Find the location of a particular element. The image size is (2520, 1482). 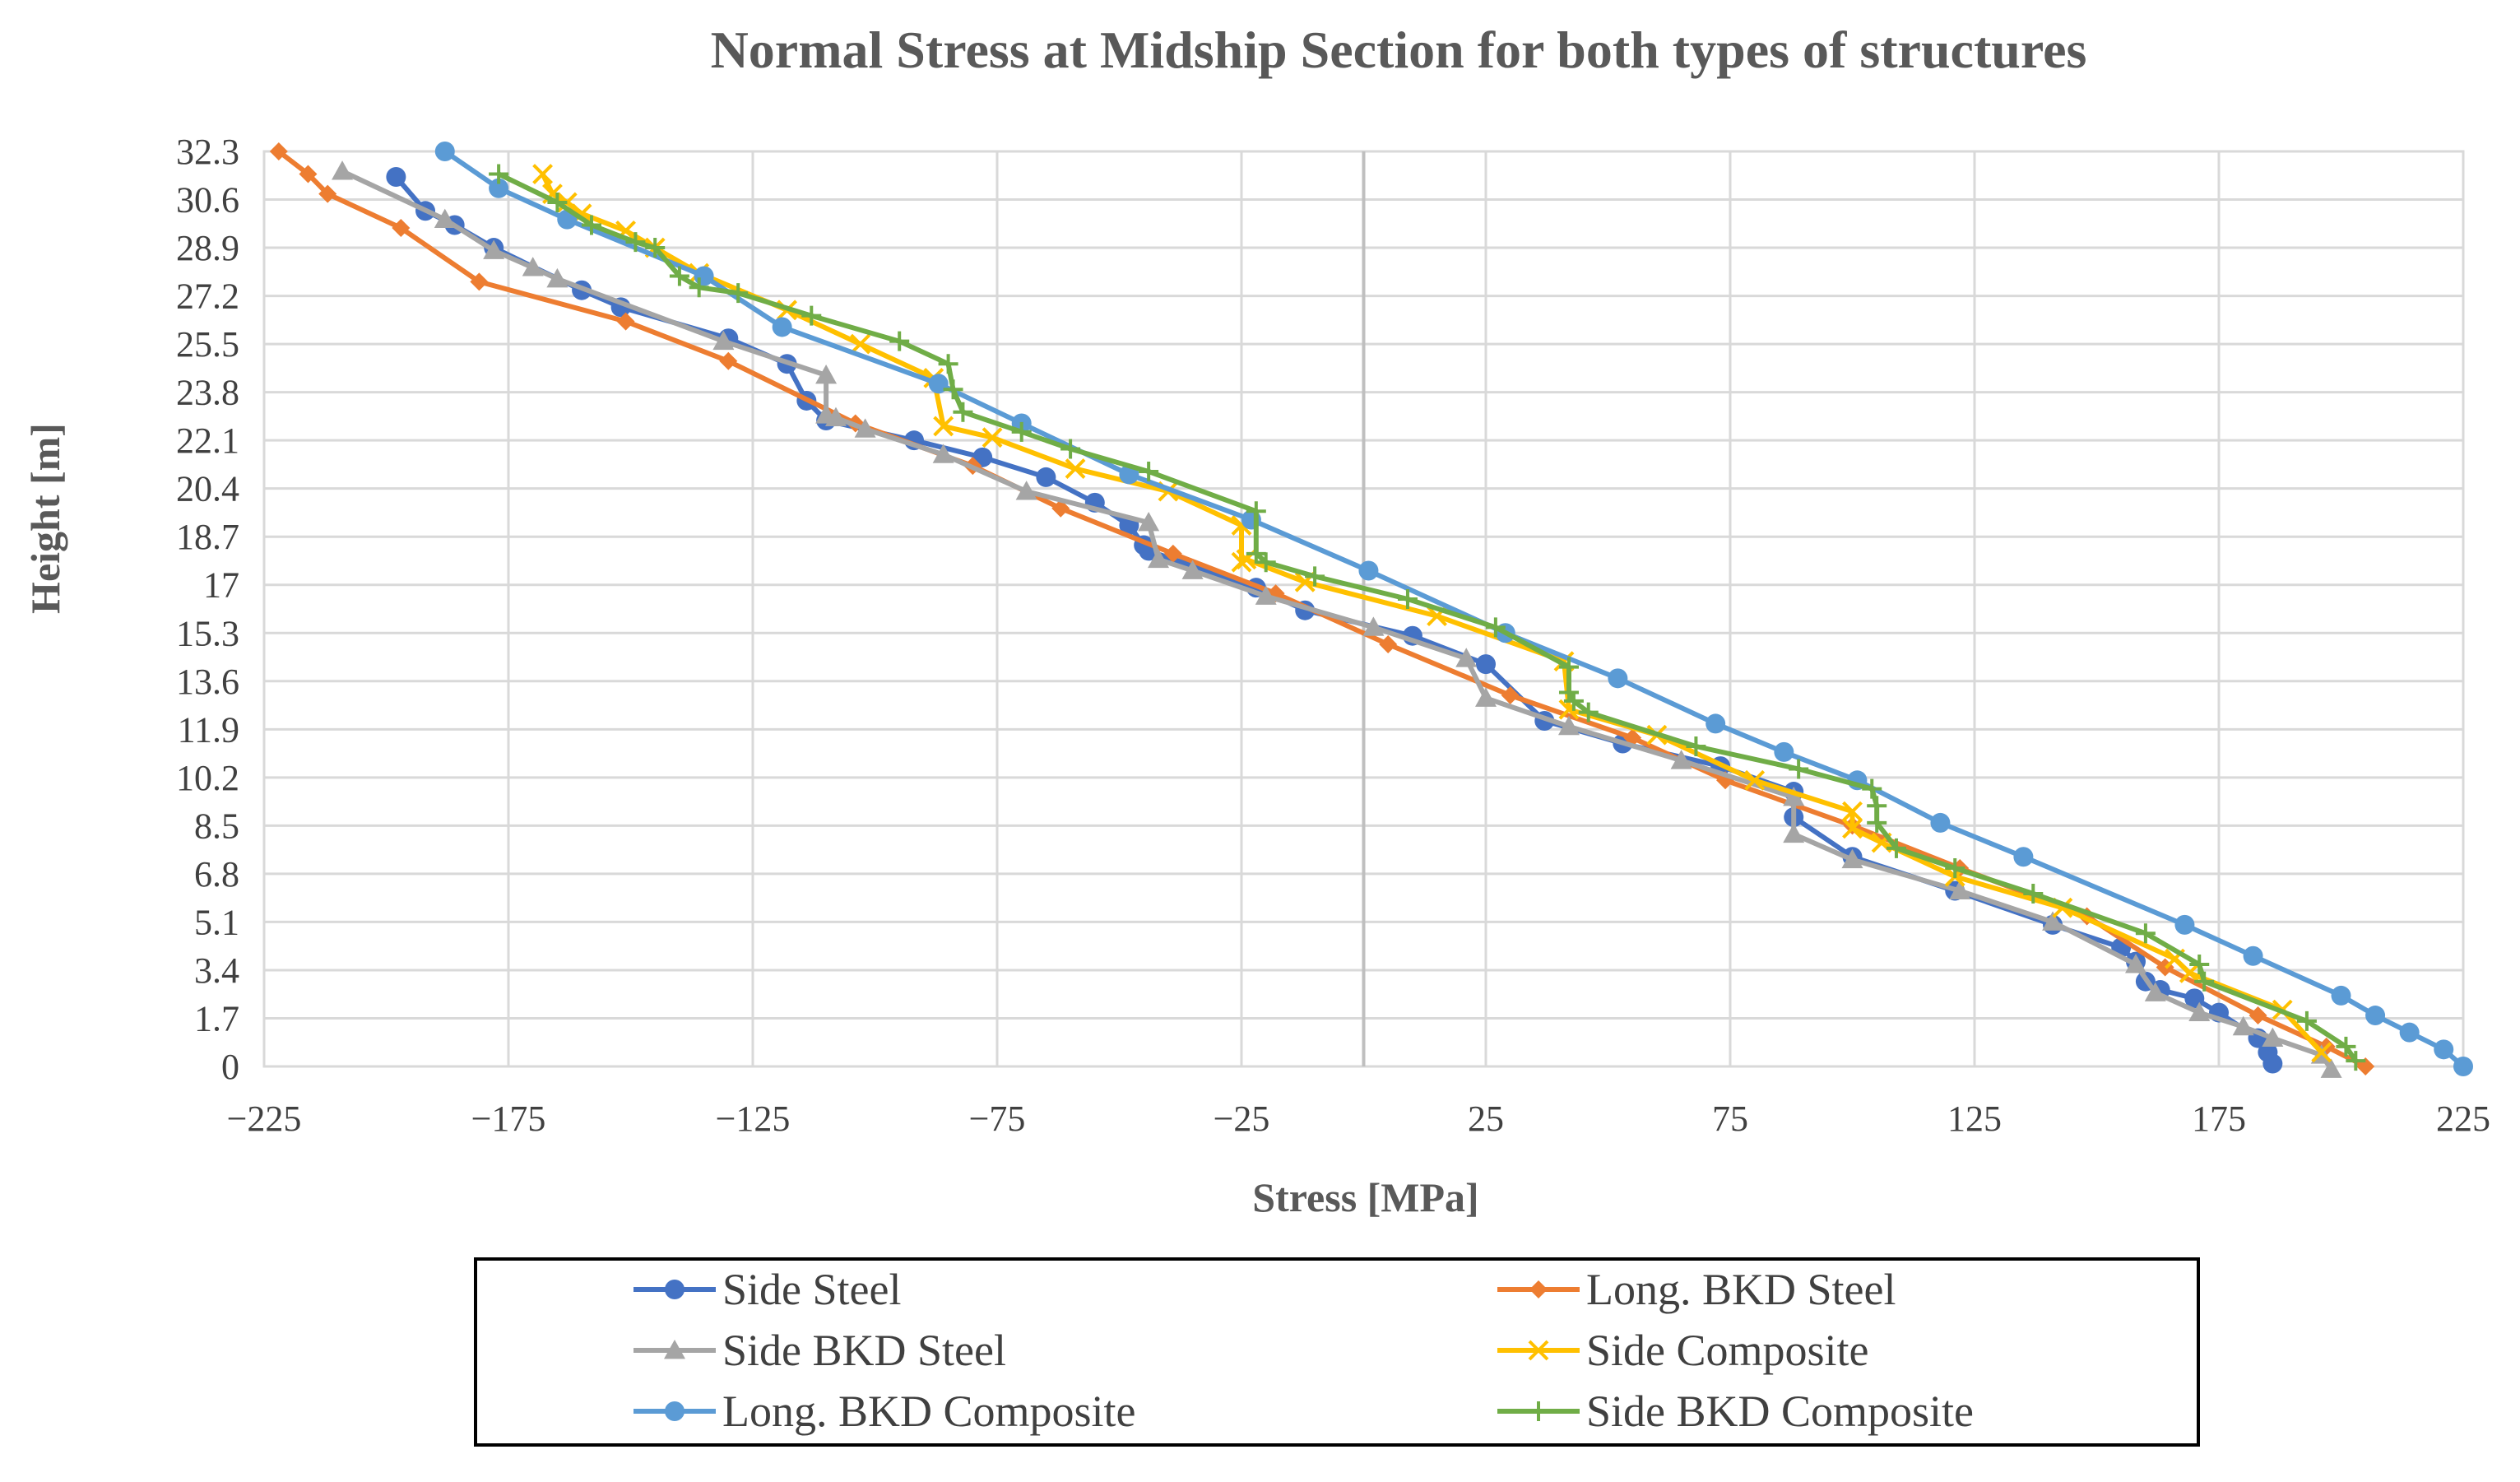

legend-item: Side BKD Steel is located at coordinates (819, 1351).